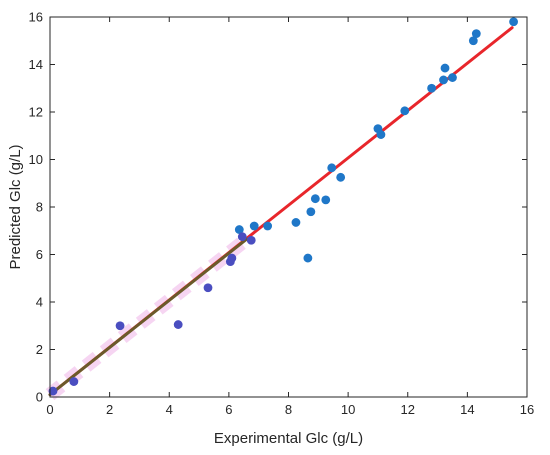 Image resolution: width=550 pixels, height=455 pixels. Describe the element at coordinates (36, 112) in the screenshot. I see `y-tick-label: 12` at that location.